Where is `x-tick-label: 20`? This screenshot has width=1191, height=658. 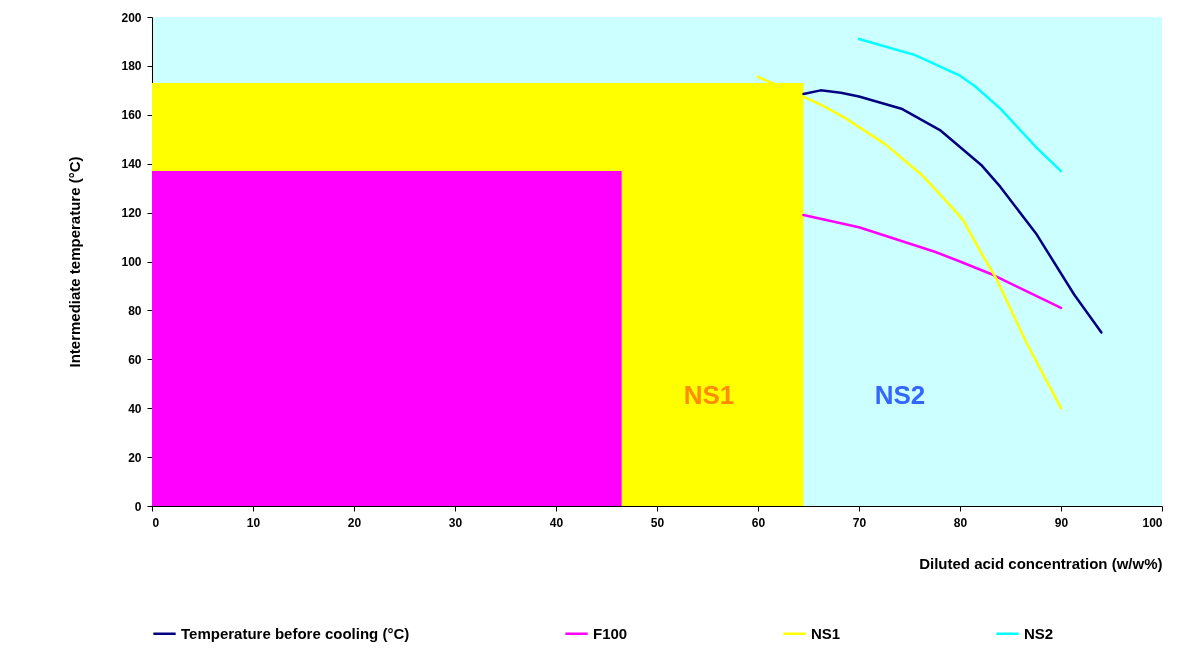
x-tick-label: 20 is located at coordinates (354, 522).